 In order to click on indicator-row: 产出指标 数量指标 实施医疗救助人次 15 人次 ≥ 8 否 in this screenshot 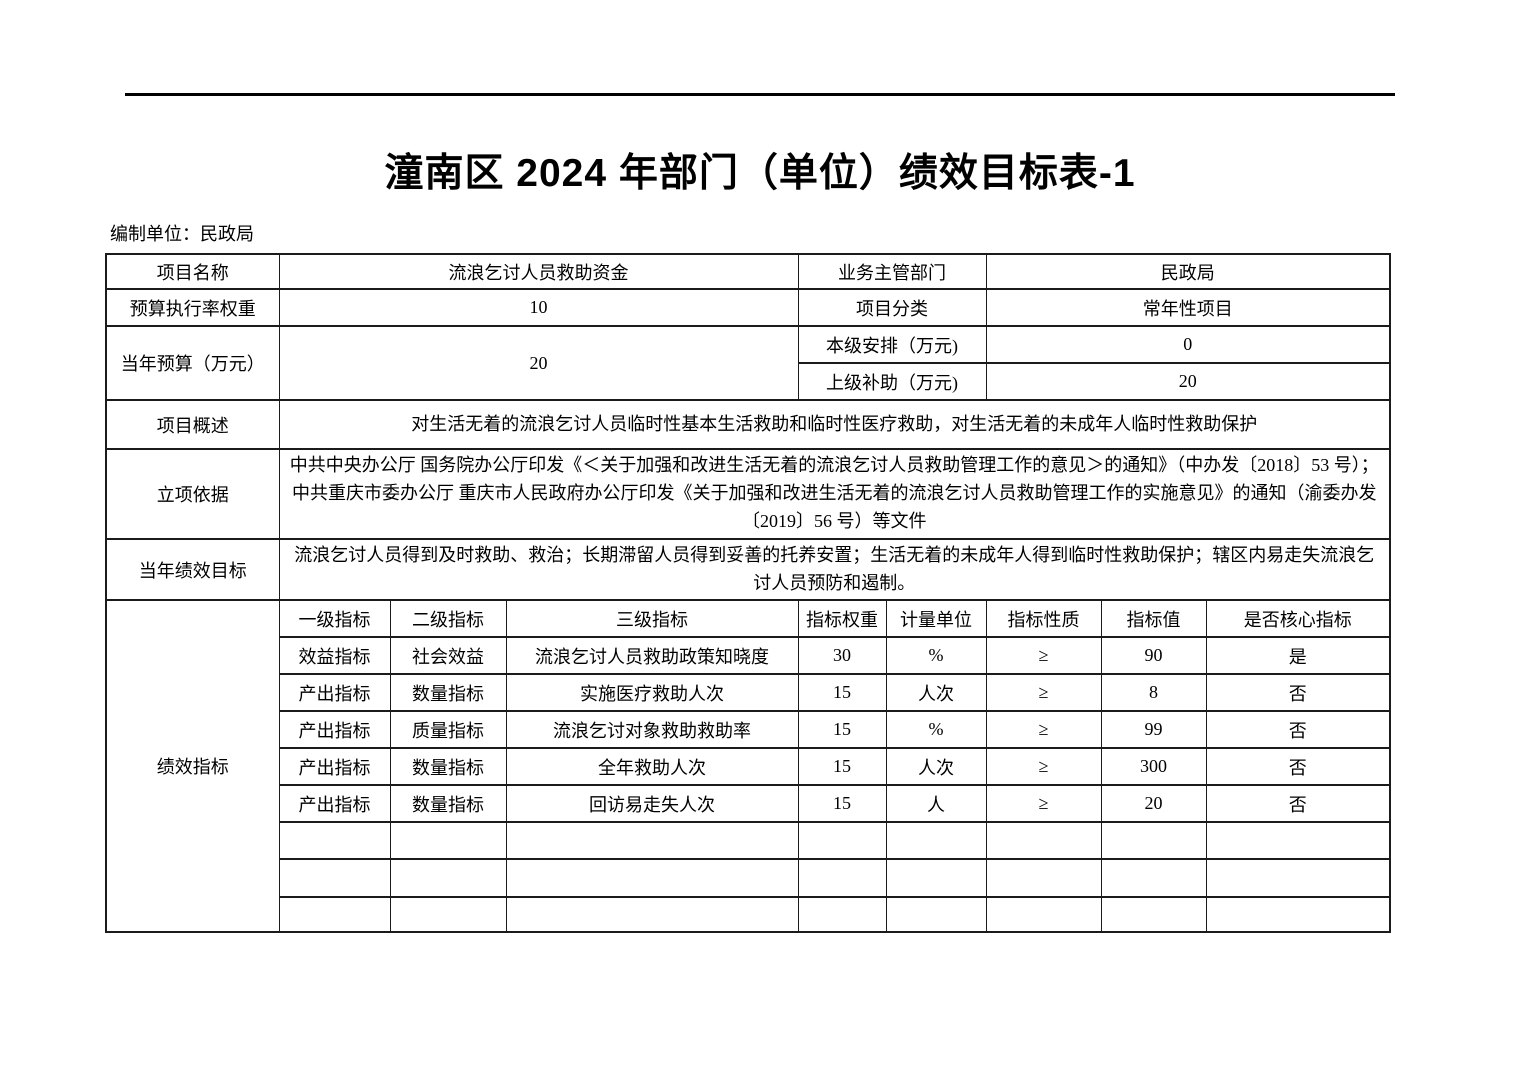, I will do `click(748, 693)`.